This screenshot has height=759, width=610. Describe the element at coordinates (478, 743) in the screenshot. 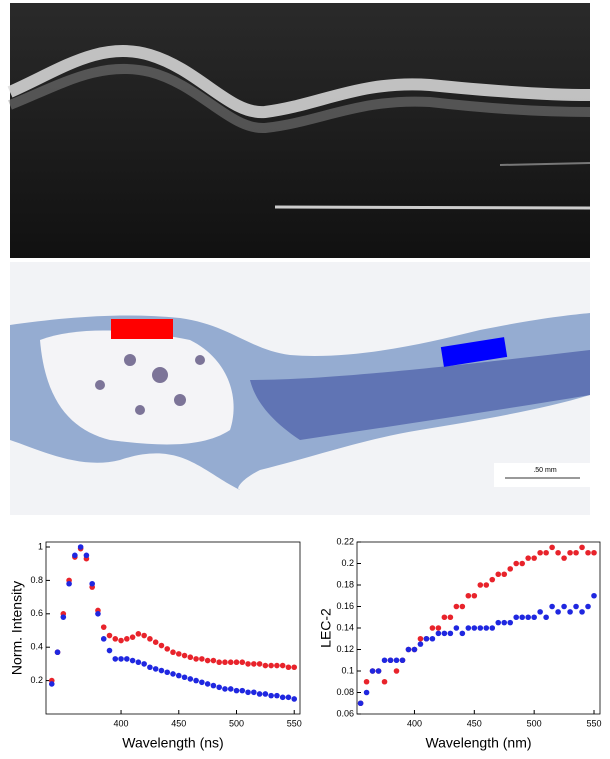

I see `x-axis-label: Wavelength (nm)` at that location.